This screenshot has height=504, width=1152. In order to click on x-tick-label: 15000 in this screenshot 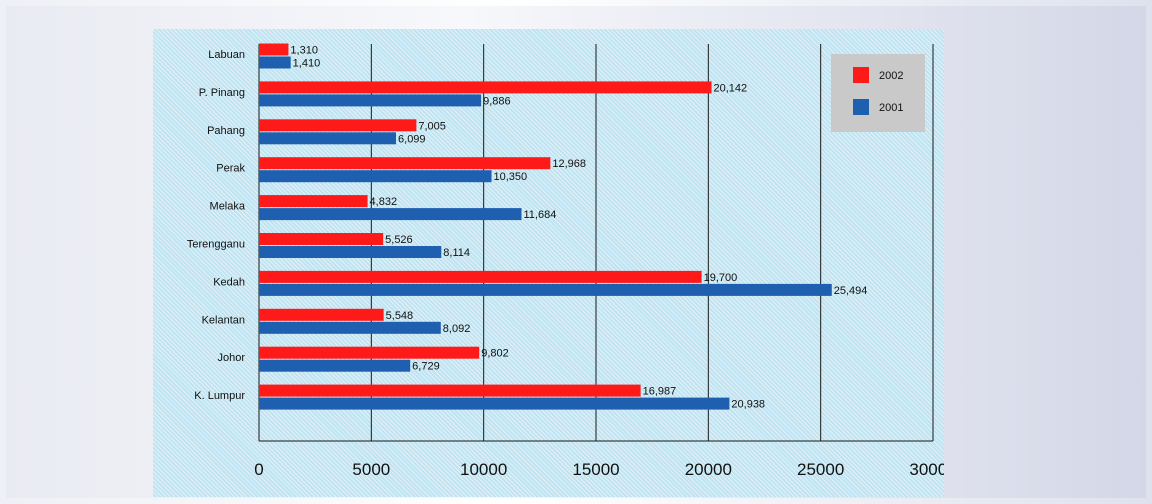, I will do `click(595, 469)`.